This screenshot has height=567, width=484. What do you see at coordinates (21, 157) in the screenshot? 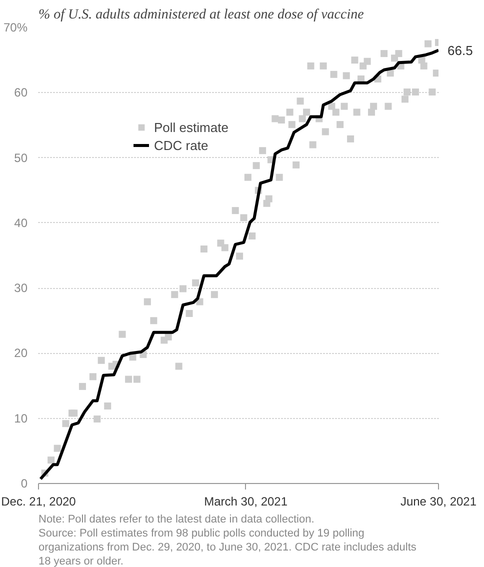
I see `y-tick-label: 50` at bounding box center [21, 157].